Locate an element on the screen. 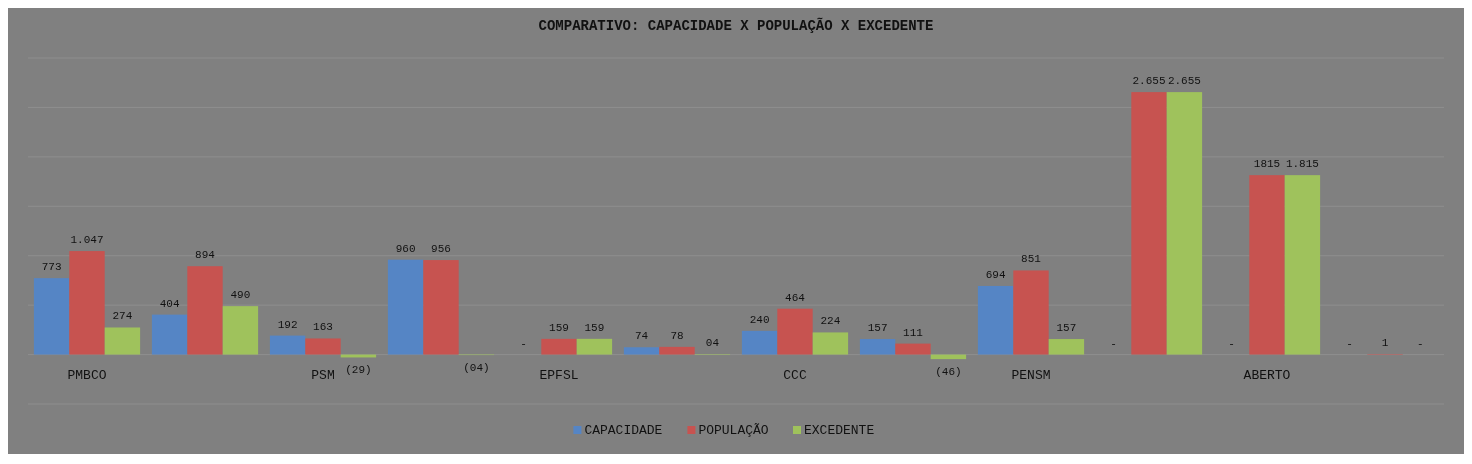 This screenshot has height=464, width=1472. x-tick-label: ABERTO is located at coordinates (1267, 375).